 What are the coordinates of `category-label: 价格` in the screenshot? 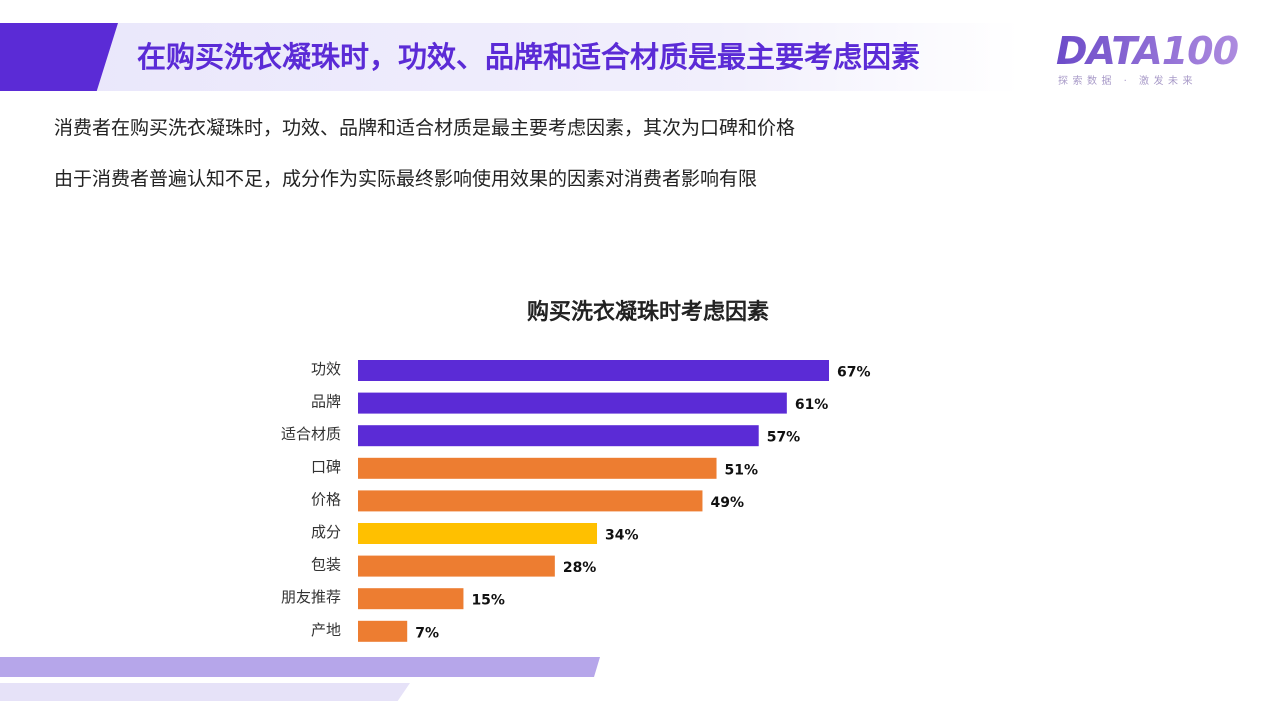 It's located at (326, 499).